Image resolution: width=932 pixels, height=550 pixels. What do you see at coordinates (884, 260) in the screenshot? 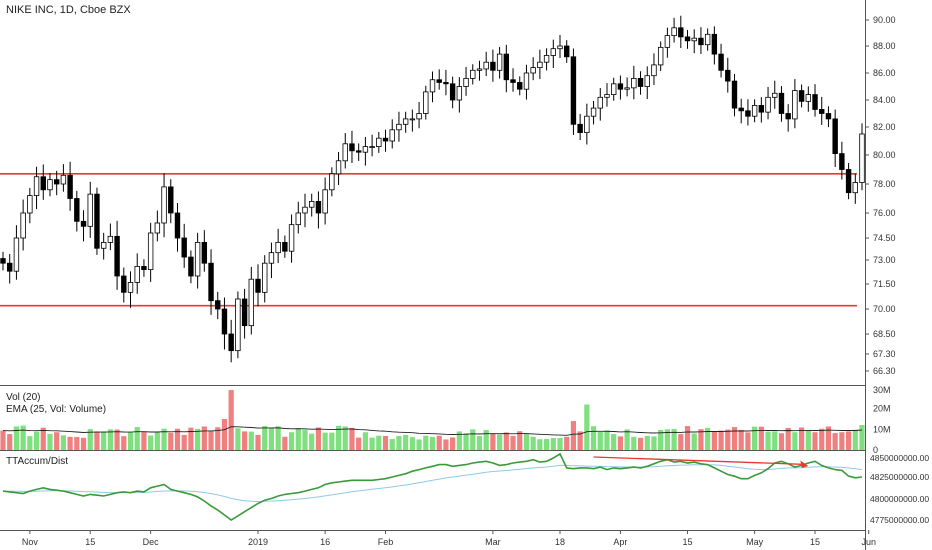
I see `price-tick-label: 73.00` at bounding box center [884, 260].